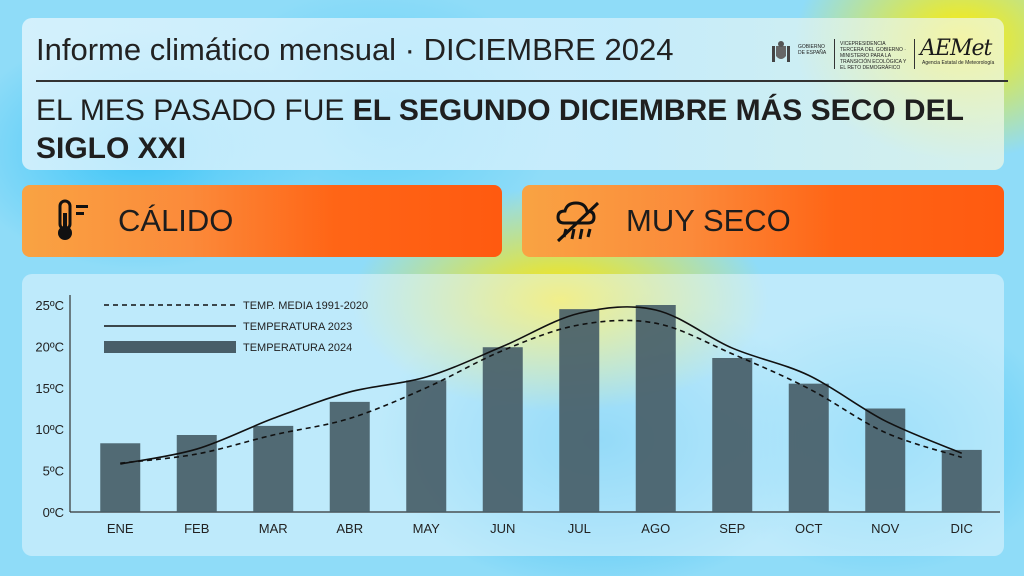  I want to click on x-tick-label: OCT, so click(809, 528).